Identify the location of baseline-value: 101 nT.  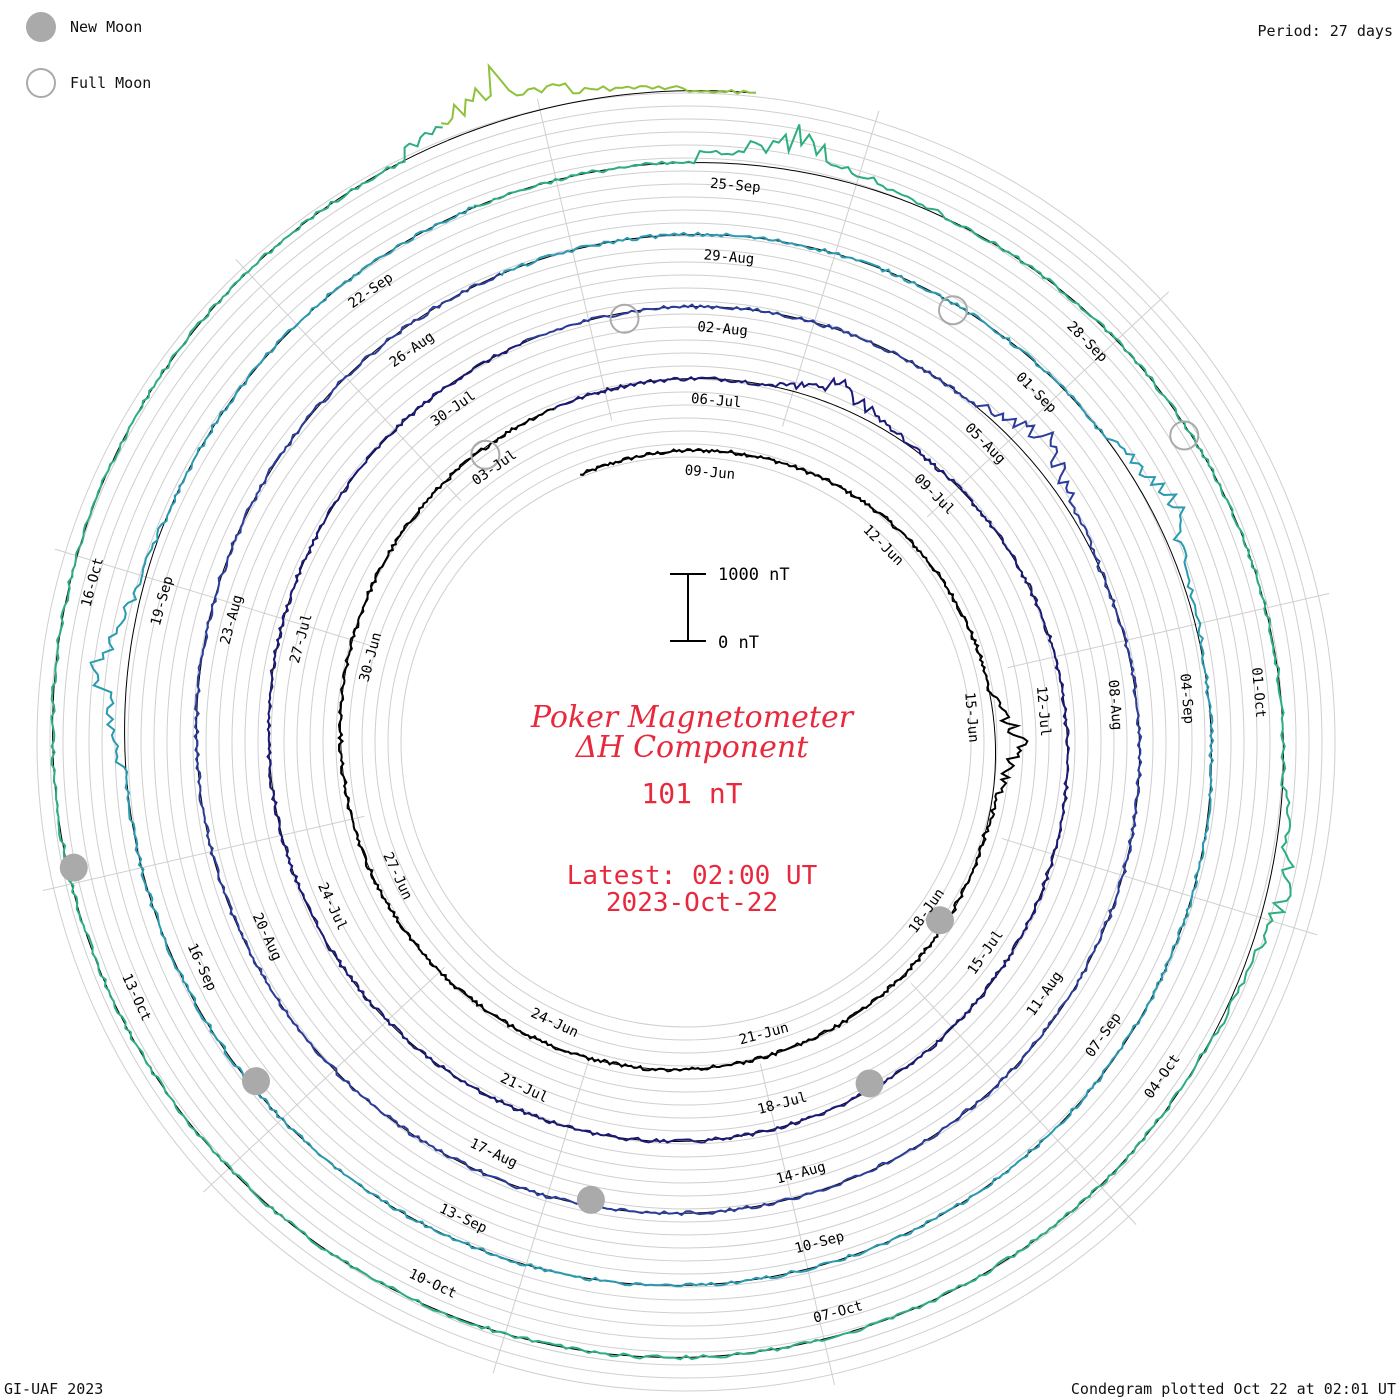
(691, 793).